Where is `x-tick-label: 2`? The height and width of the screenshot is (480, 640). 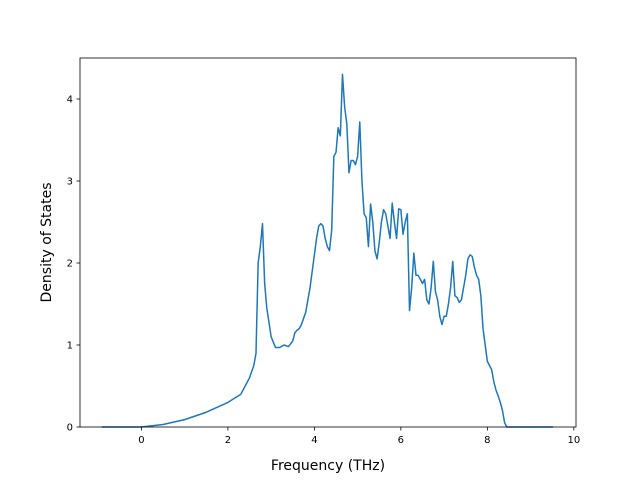 x-tick-label: 2 is located at coordinates (228, 440).